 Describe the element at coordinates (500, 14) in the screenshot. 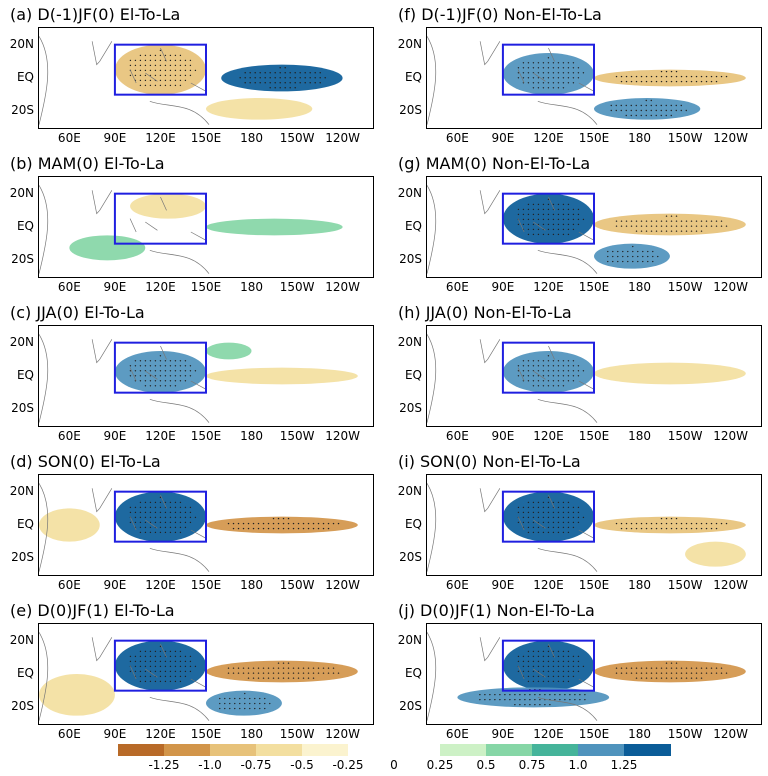

I see `panel-title: (f) D(-1)JF(0) Non-El-To-La` at that location.